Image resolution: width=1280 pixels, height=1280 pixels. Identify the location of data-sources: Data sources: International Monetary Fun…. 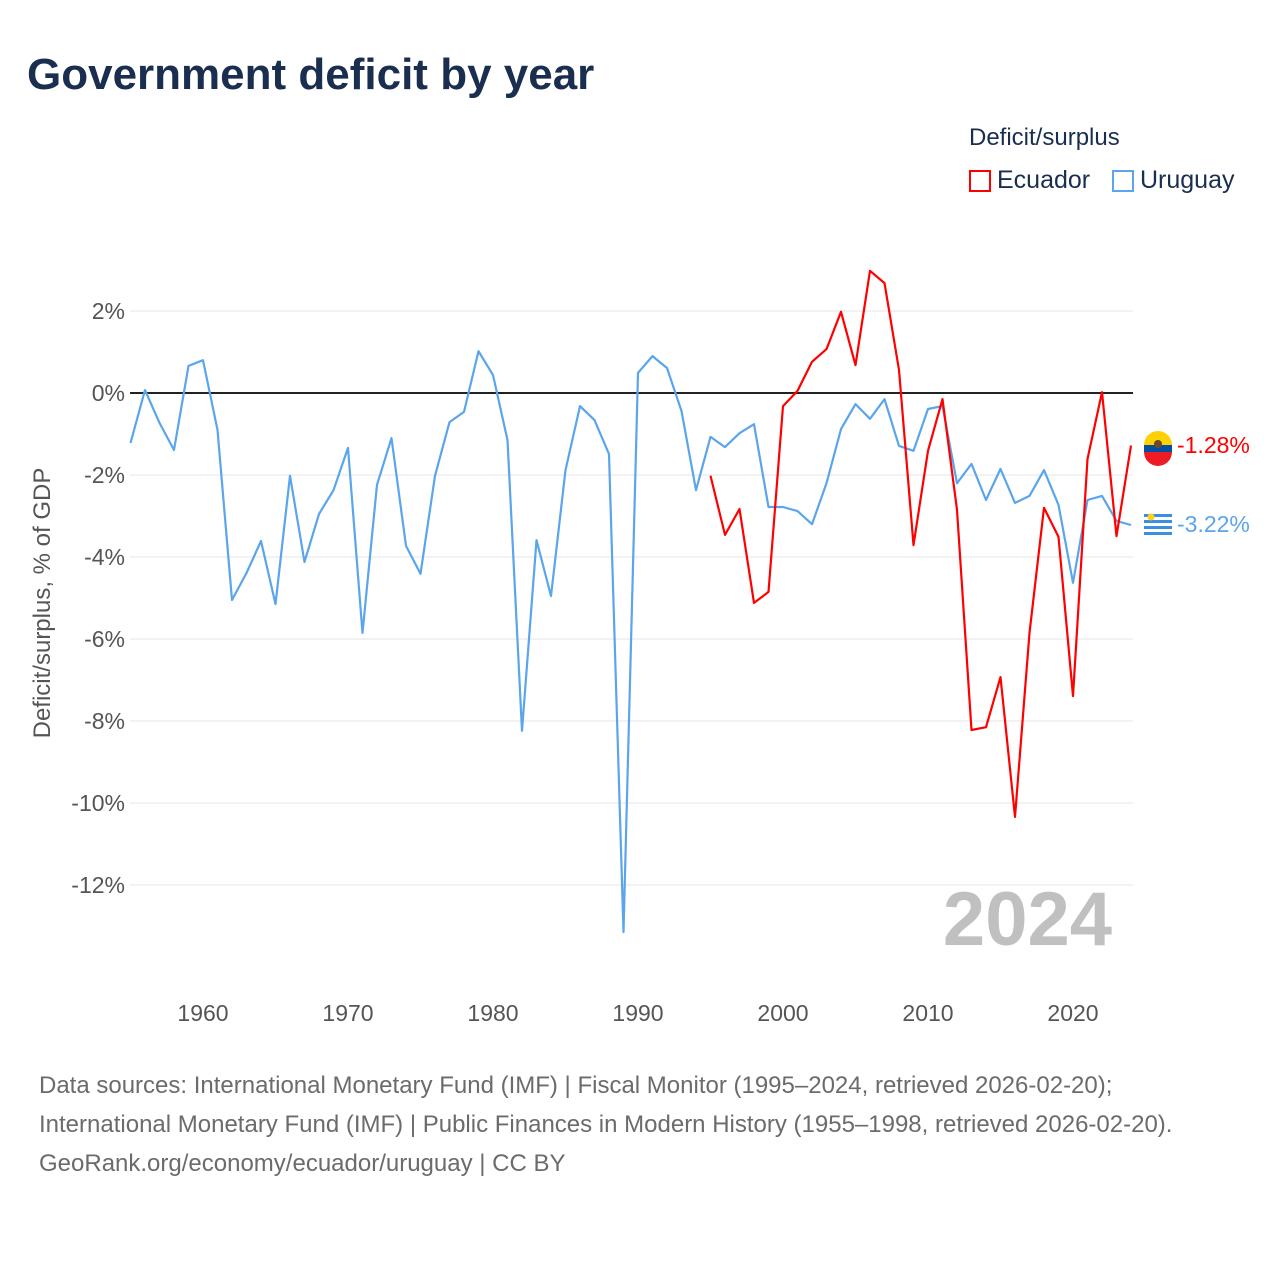
(606, 1105).